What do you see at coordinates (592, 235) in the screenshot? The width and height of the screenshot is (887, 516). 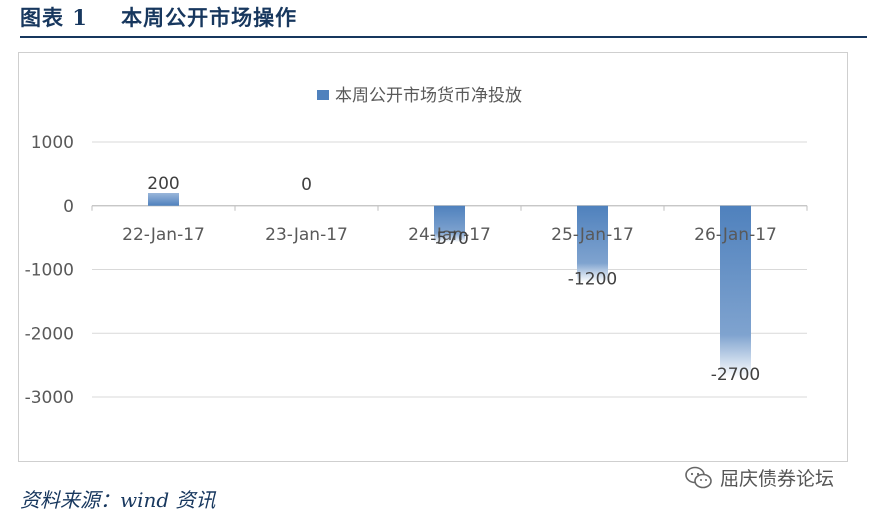 I see `x-tick-label: 25-Jan-17` at bounding box center [592, 235].